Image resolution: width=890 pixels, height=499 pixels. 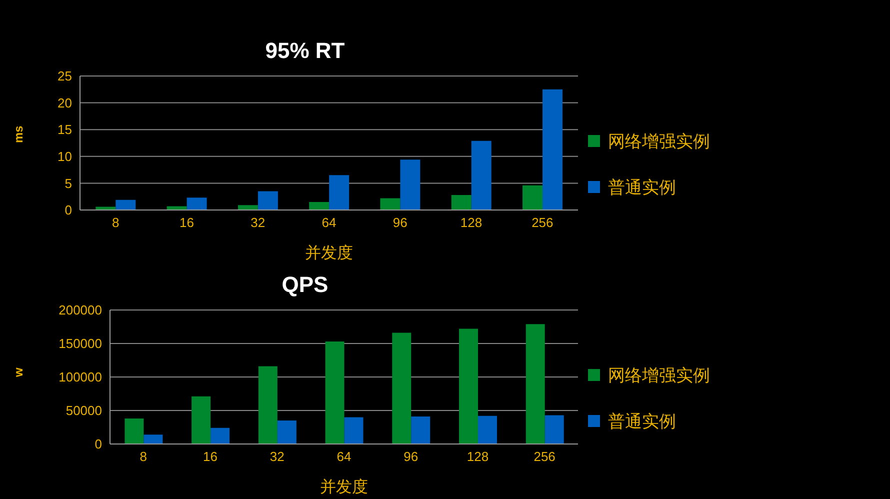 What do you see at coordinates (65, 102) in the screenshot?
I see `y-tick-label: 20` at bounding box center [65, 102].